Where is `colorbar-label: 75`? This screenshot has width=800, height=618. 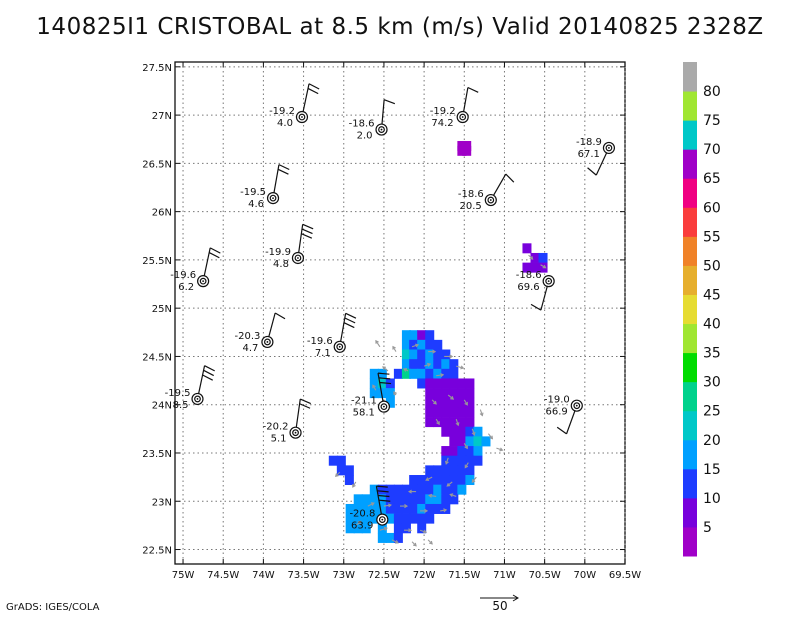
colorbar-label: 75 is located at coordinates (712, 121).